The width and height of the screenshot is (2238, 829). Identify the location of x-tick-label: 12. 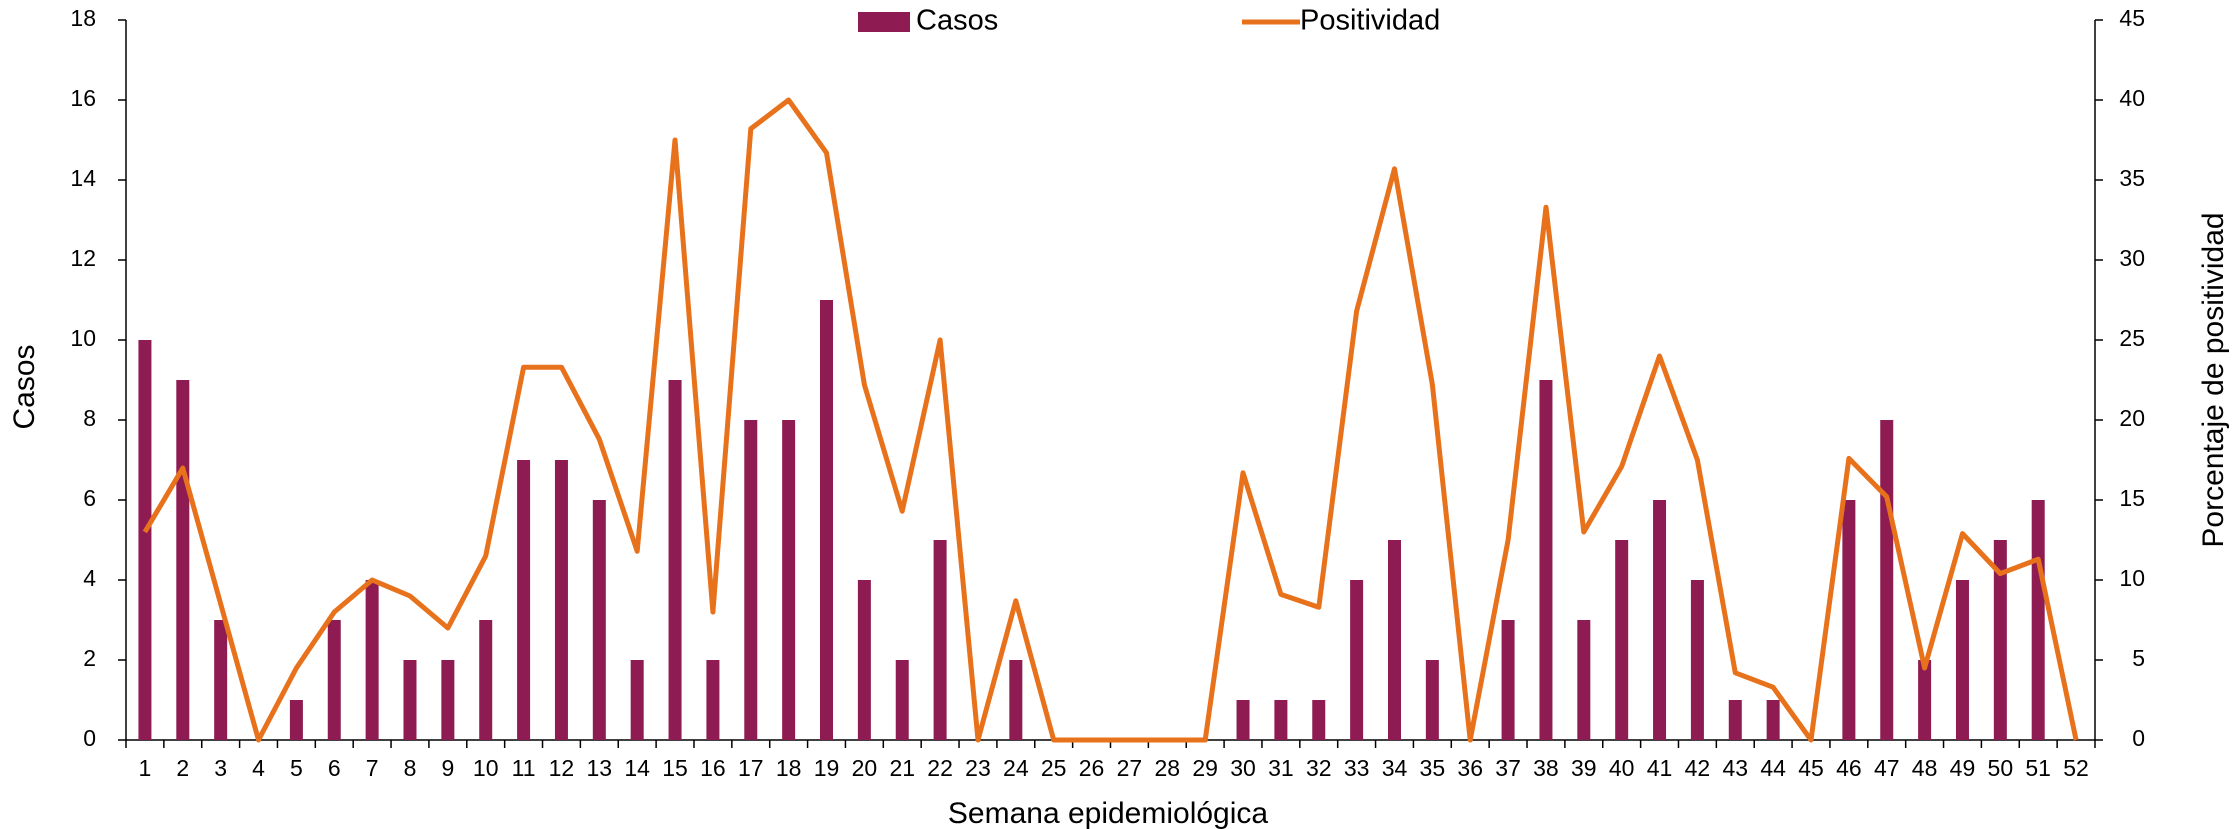
(562, 768).